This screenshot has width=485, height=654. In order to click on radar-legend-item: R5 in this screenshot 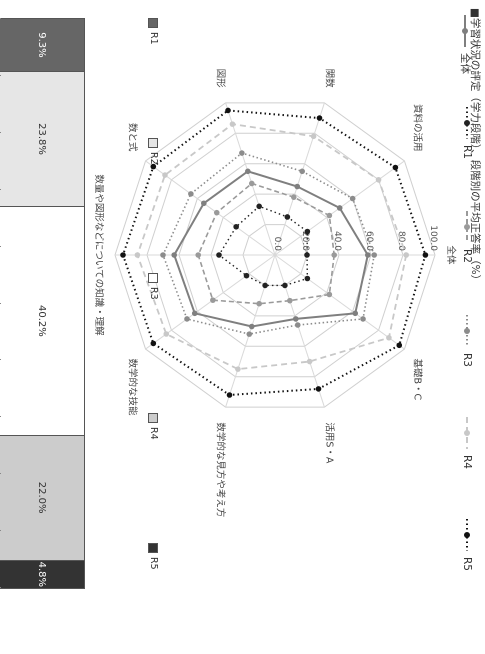, I will do `click(467, 544)`.